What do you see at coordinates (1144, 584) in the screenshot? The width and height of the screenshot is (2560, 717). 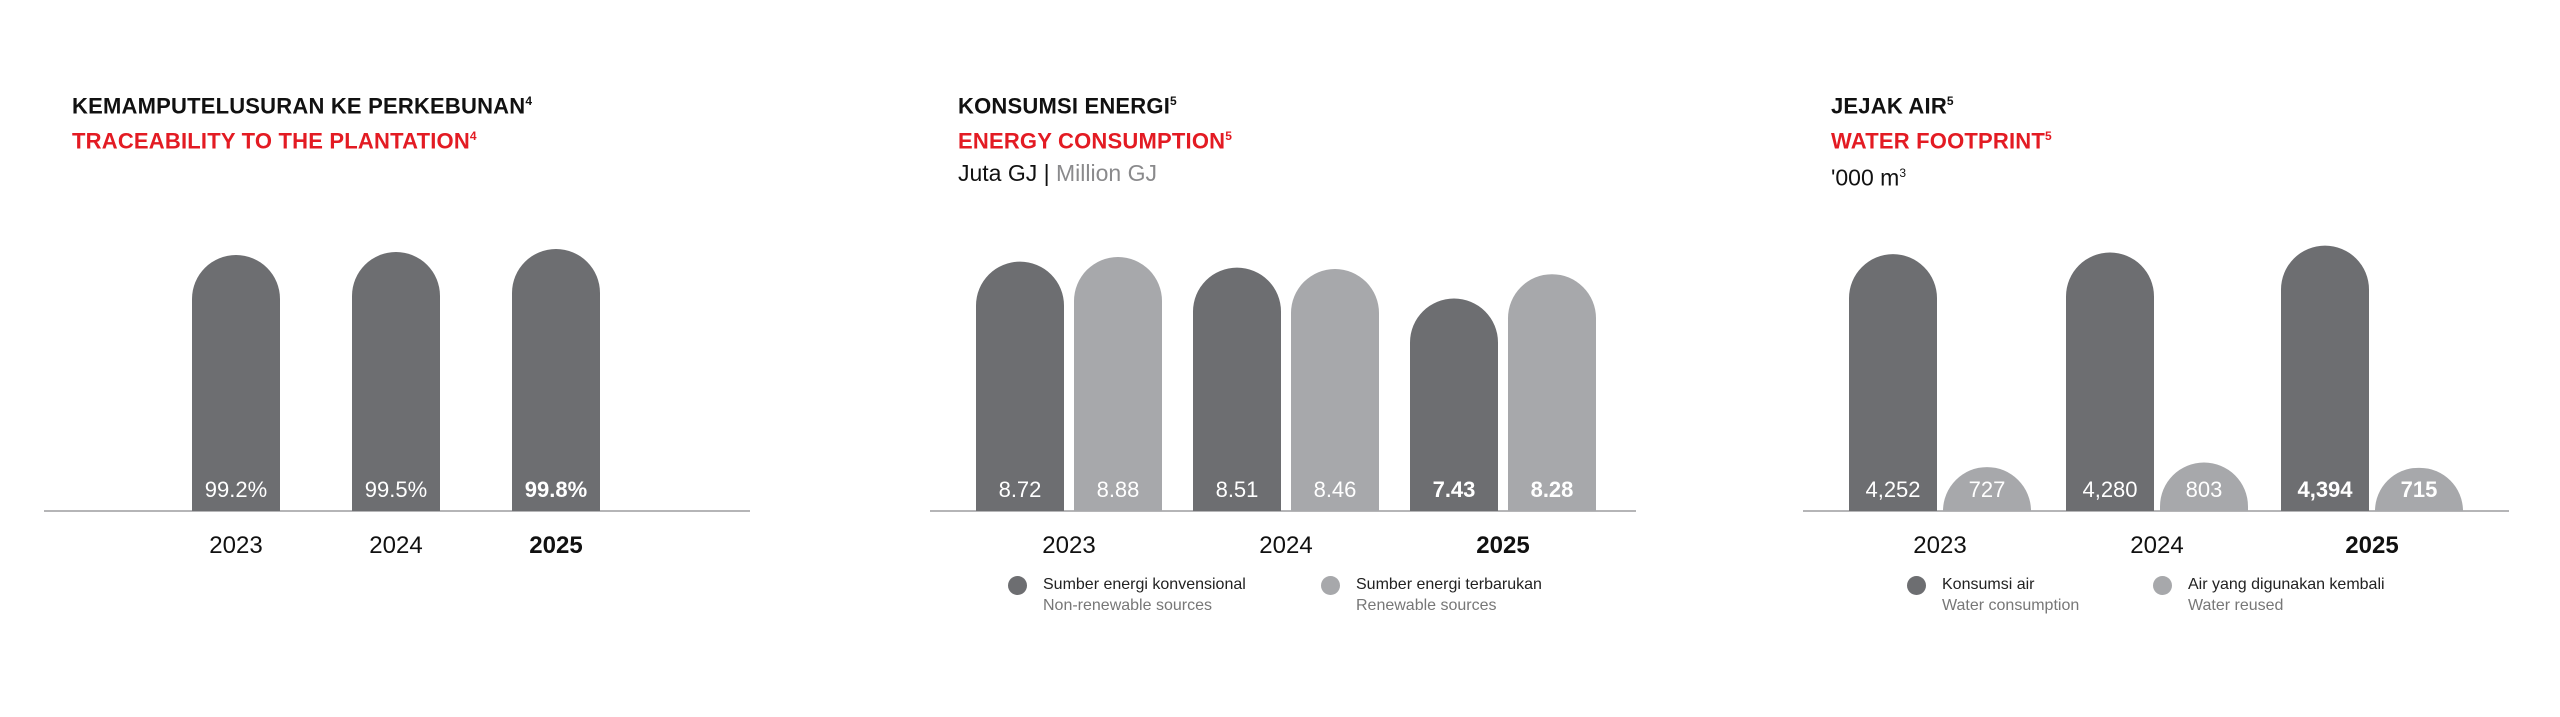 I see `legend-label-id: Sumber energi konvensional` at bounding box center [1144, 584].